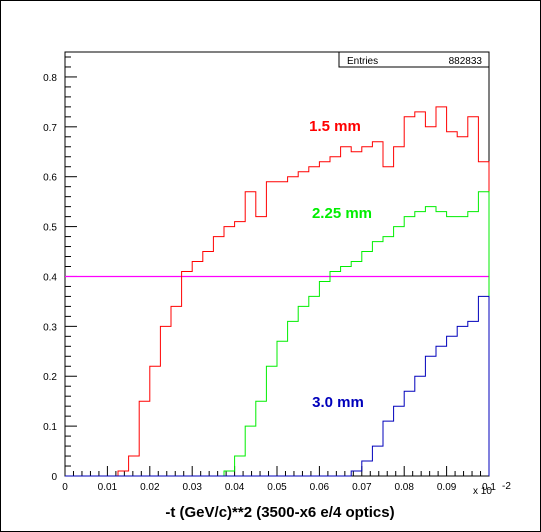 The height and width of the screenshot is (532, 541). Describe the element at coordinates (279, 512) in the screenshot. I see `x-axis-label: -t (GeV/c)**2 (3500-x6 e/4 optics)` at that location.